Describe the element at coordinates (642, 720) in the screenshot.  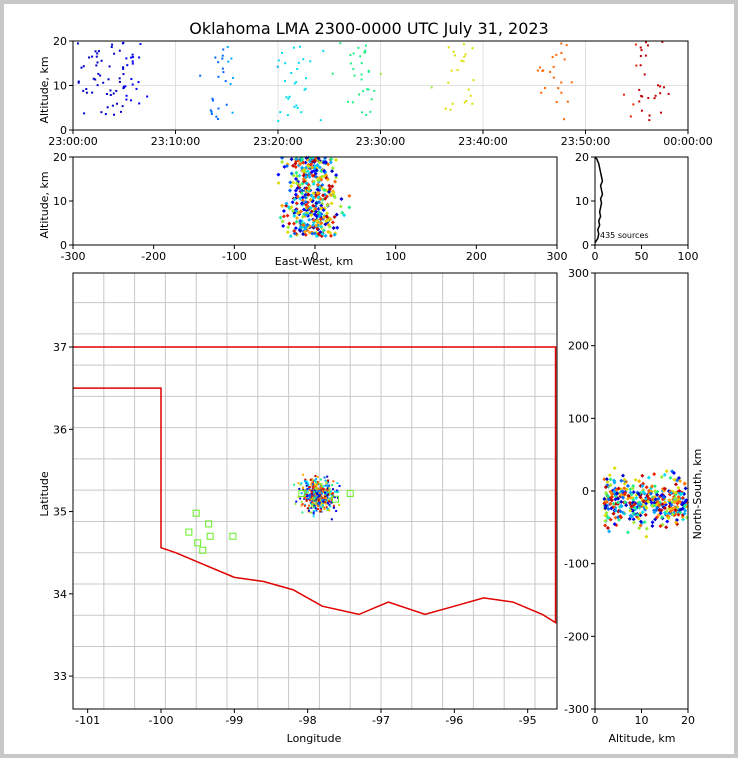
I see `xtick-label: 10` at that location.